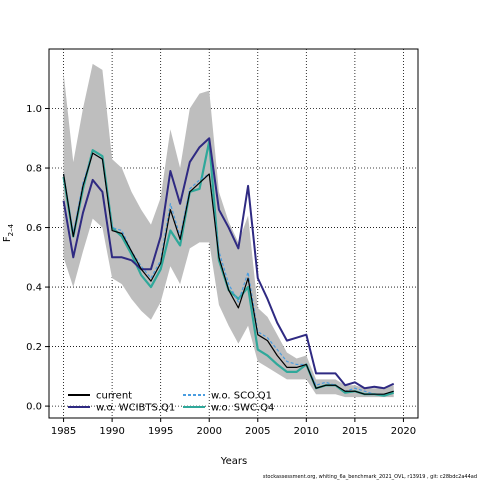  Describe the element at coordinates (34, 288) in the screenshot. I see `y-tick-label: 0.4` at that location.